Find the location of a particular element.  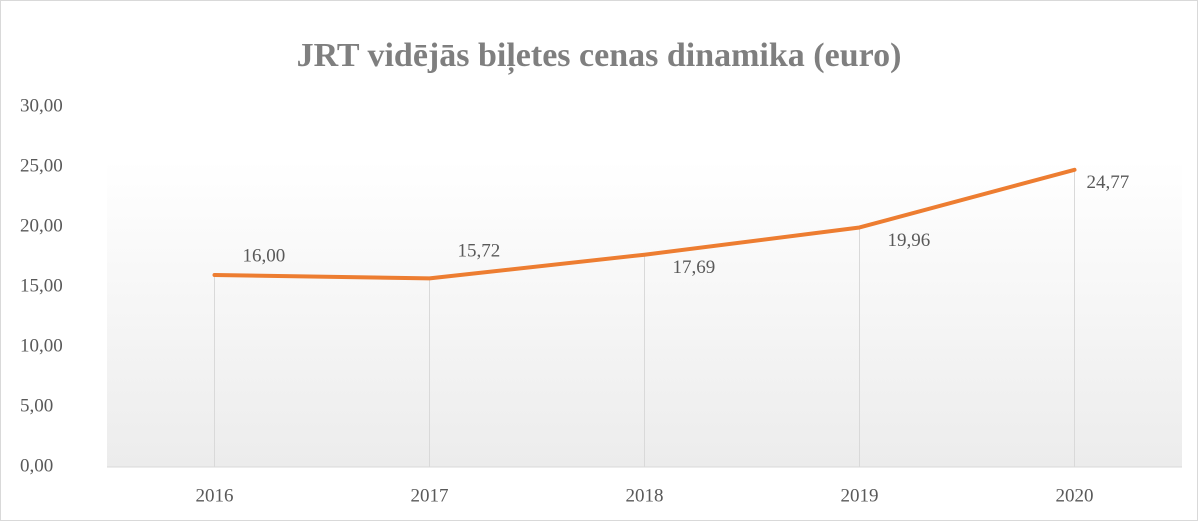

x-tick-label: 2016 is located at coordinates (215, 495).